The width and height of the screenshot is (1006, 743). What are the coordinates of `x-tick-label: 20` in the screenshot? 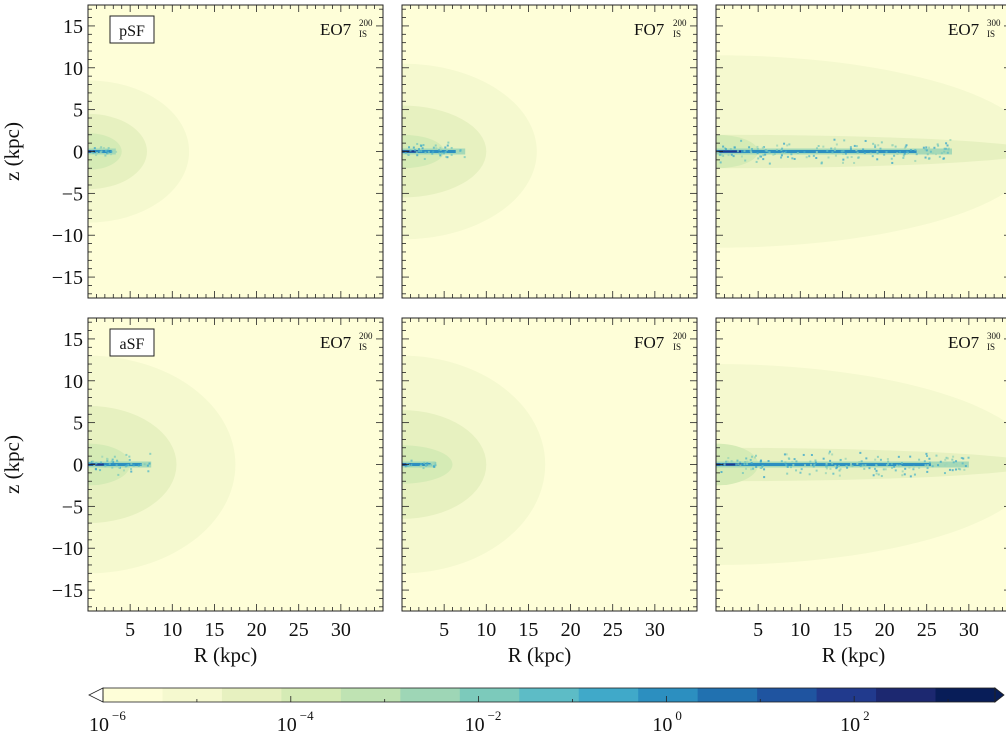 It's located at (257, 630).